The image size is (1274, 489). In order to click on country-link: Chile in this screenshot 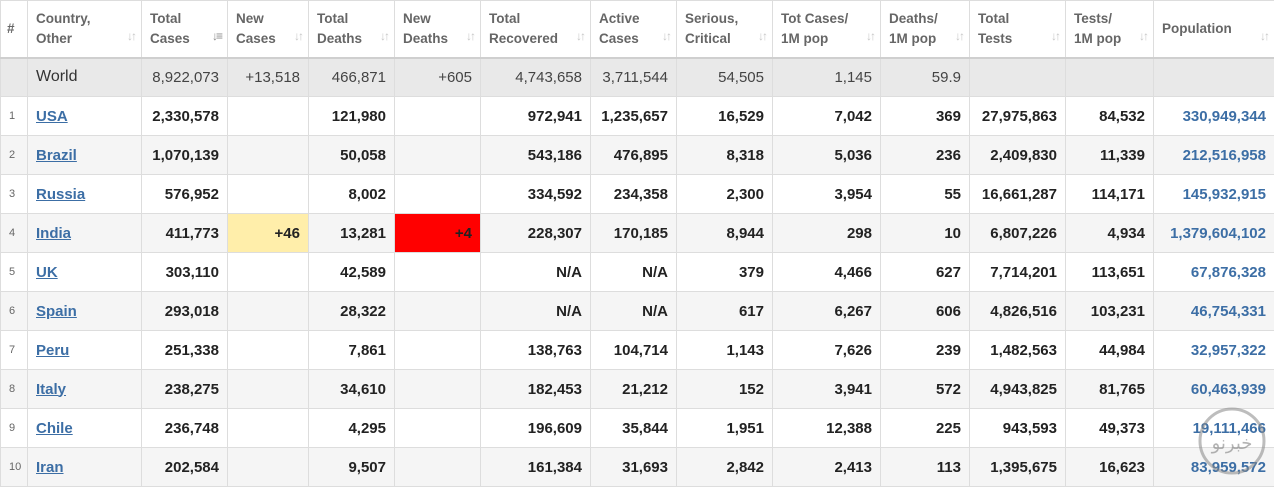, I will do `click(54, 428)`.